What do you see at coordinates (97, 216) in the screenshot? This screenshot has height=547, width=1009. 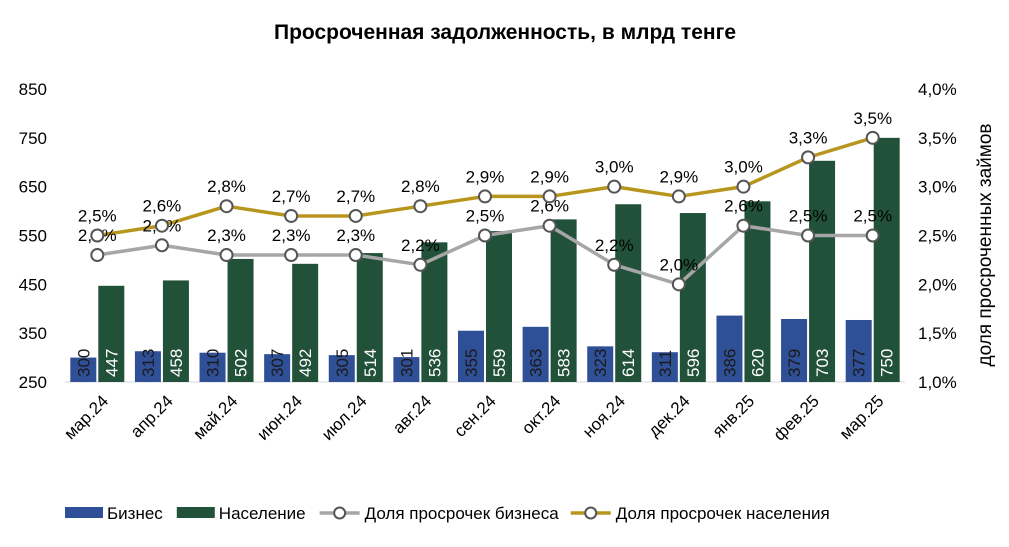 I see `line-value-label: 2,5%` at bounding box center [97, 216].